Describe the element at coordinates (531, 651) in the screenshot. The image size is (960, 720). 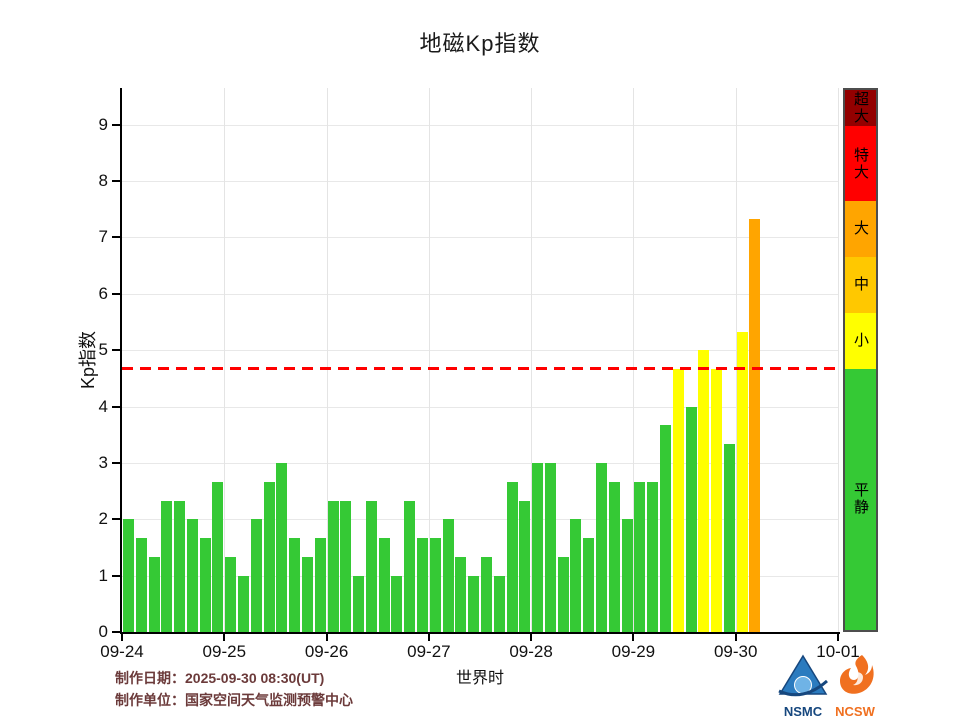
I see `x-tick-label: 09-28` at that location.